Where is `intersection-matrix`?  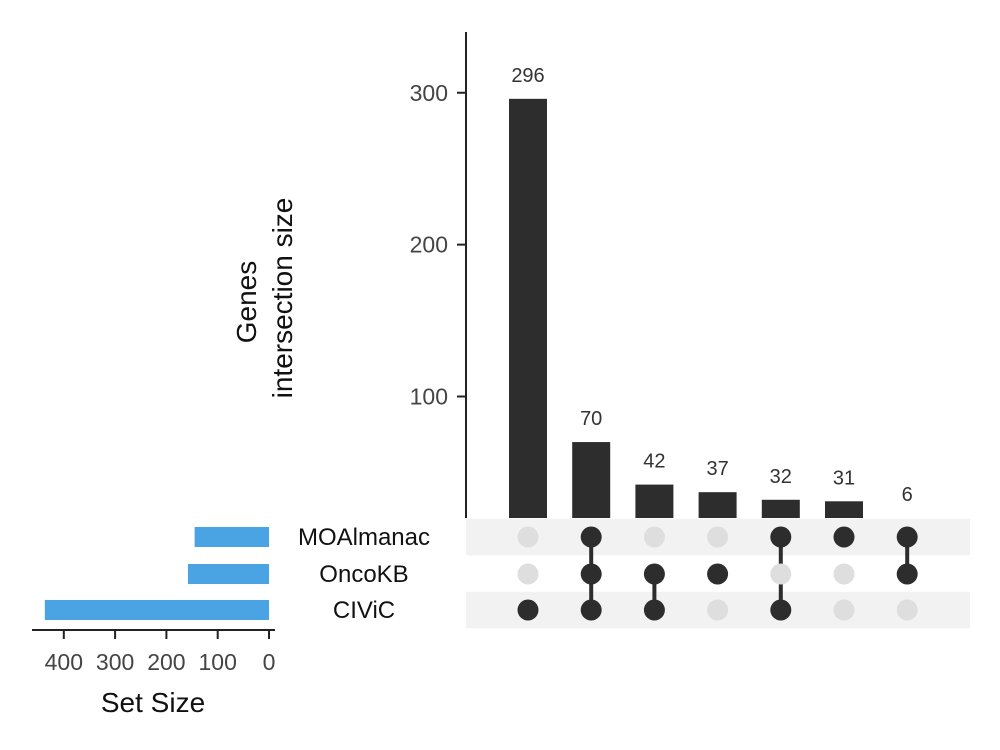 intersection-matrix is located at coordinates (717, 573).